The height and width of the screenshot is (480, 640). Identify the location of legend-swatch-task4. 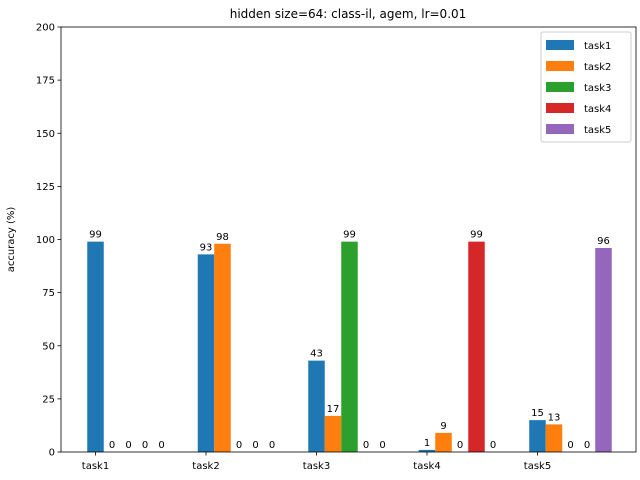
(560, 108).